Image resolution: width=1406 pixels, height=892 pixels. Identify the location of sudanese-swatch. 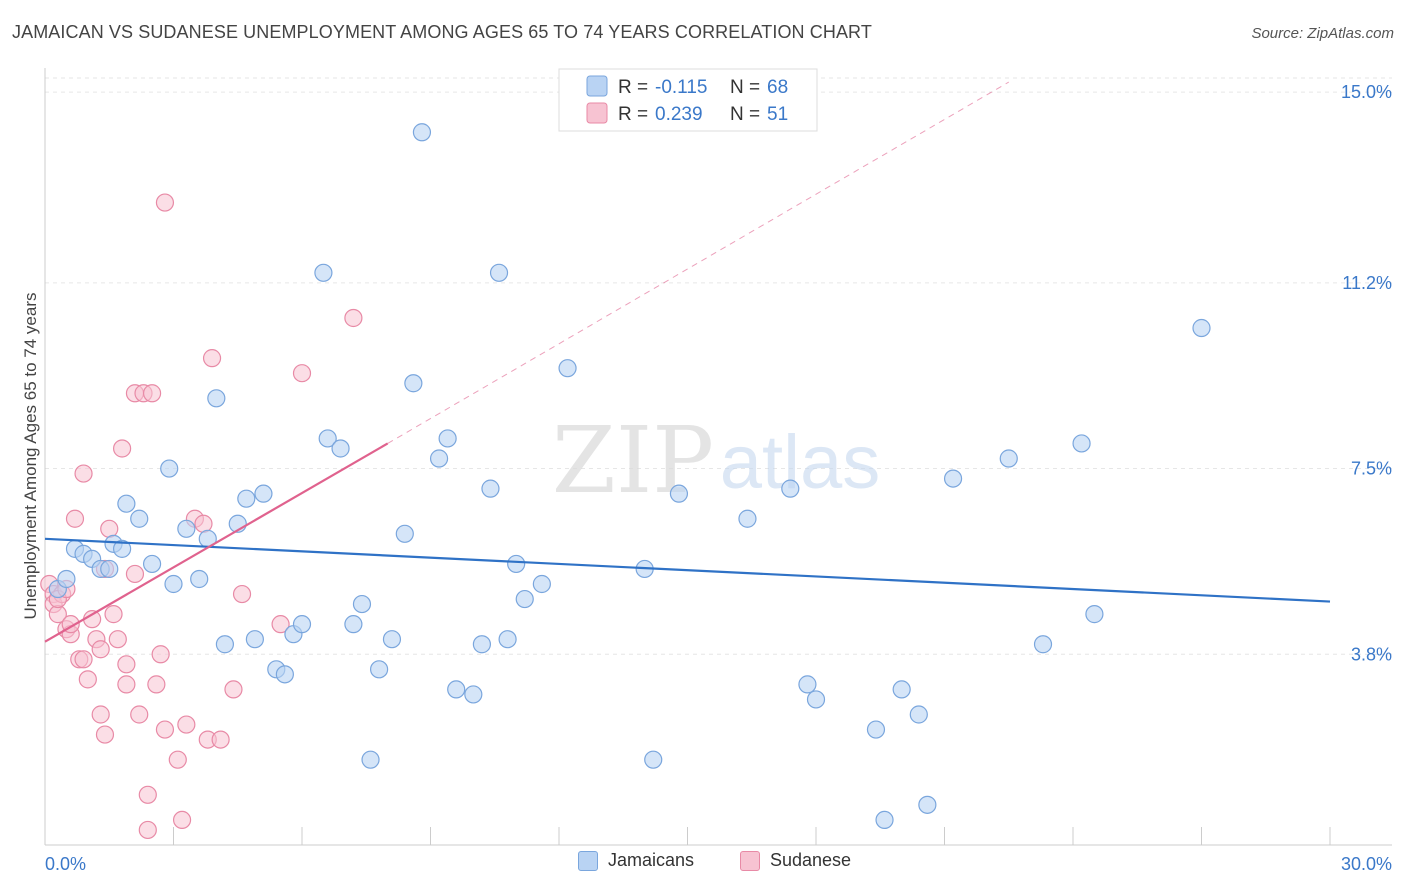
(750, 860).